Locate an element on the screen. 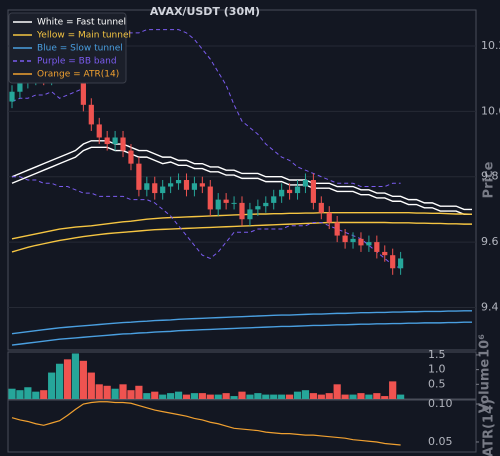 Image resolution: width=500 pixels, height=456 pixels. y-multiplier: 10⁶ is located at coordinates (485, 346).